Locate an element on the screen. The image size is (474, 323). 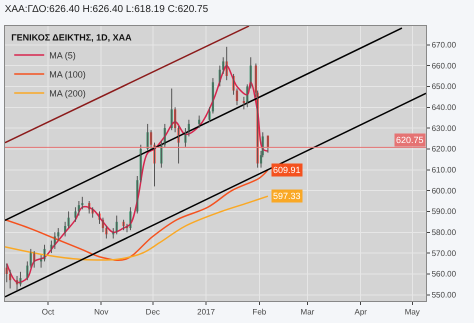
y-tick-label: 640.00 is located at coordinates (444, 107).